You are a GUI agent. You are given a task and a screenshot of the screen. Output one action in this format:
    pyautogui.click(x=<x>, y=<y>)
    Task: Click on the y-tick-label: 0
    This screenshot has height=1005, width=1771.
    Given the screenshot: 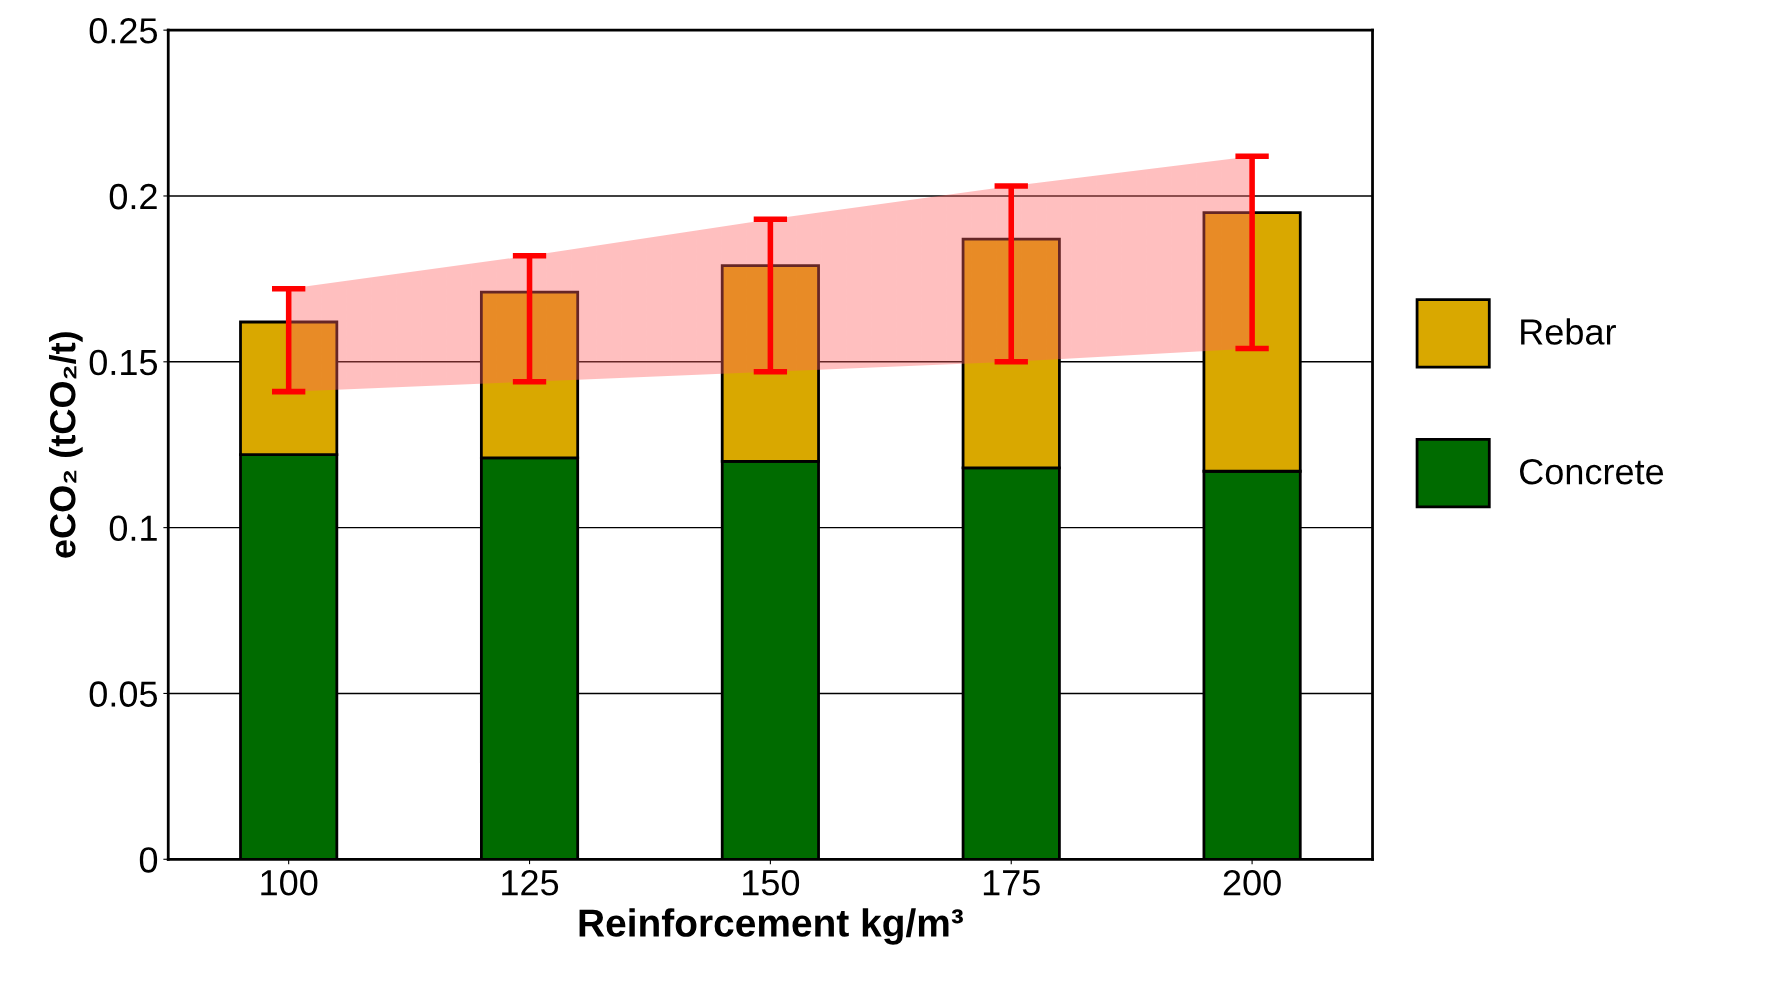 What is the action you would take?
    pyautogui.click(x=148, y=860)
    